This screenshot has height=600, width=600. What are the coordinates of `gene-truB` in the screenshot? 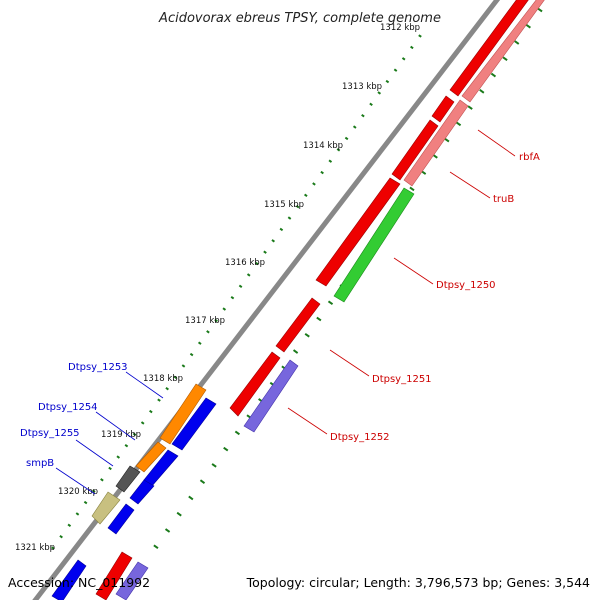 It's located at (436, 143).